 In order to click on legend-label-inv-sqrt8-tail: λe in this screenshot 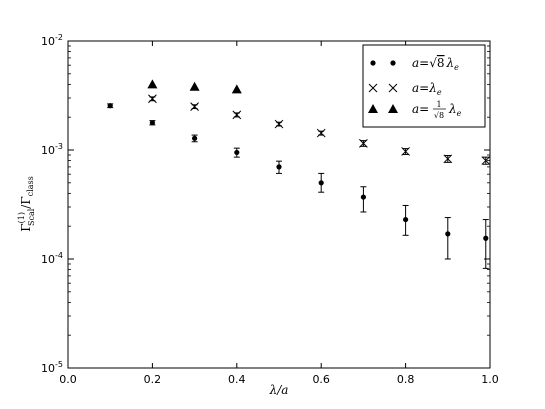, I will do `click(455, 110)`.